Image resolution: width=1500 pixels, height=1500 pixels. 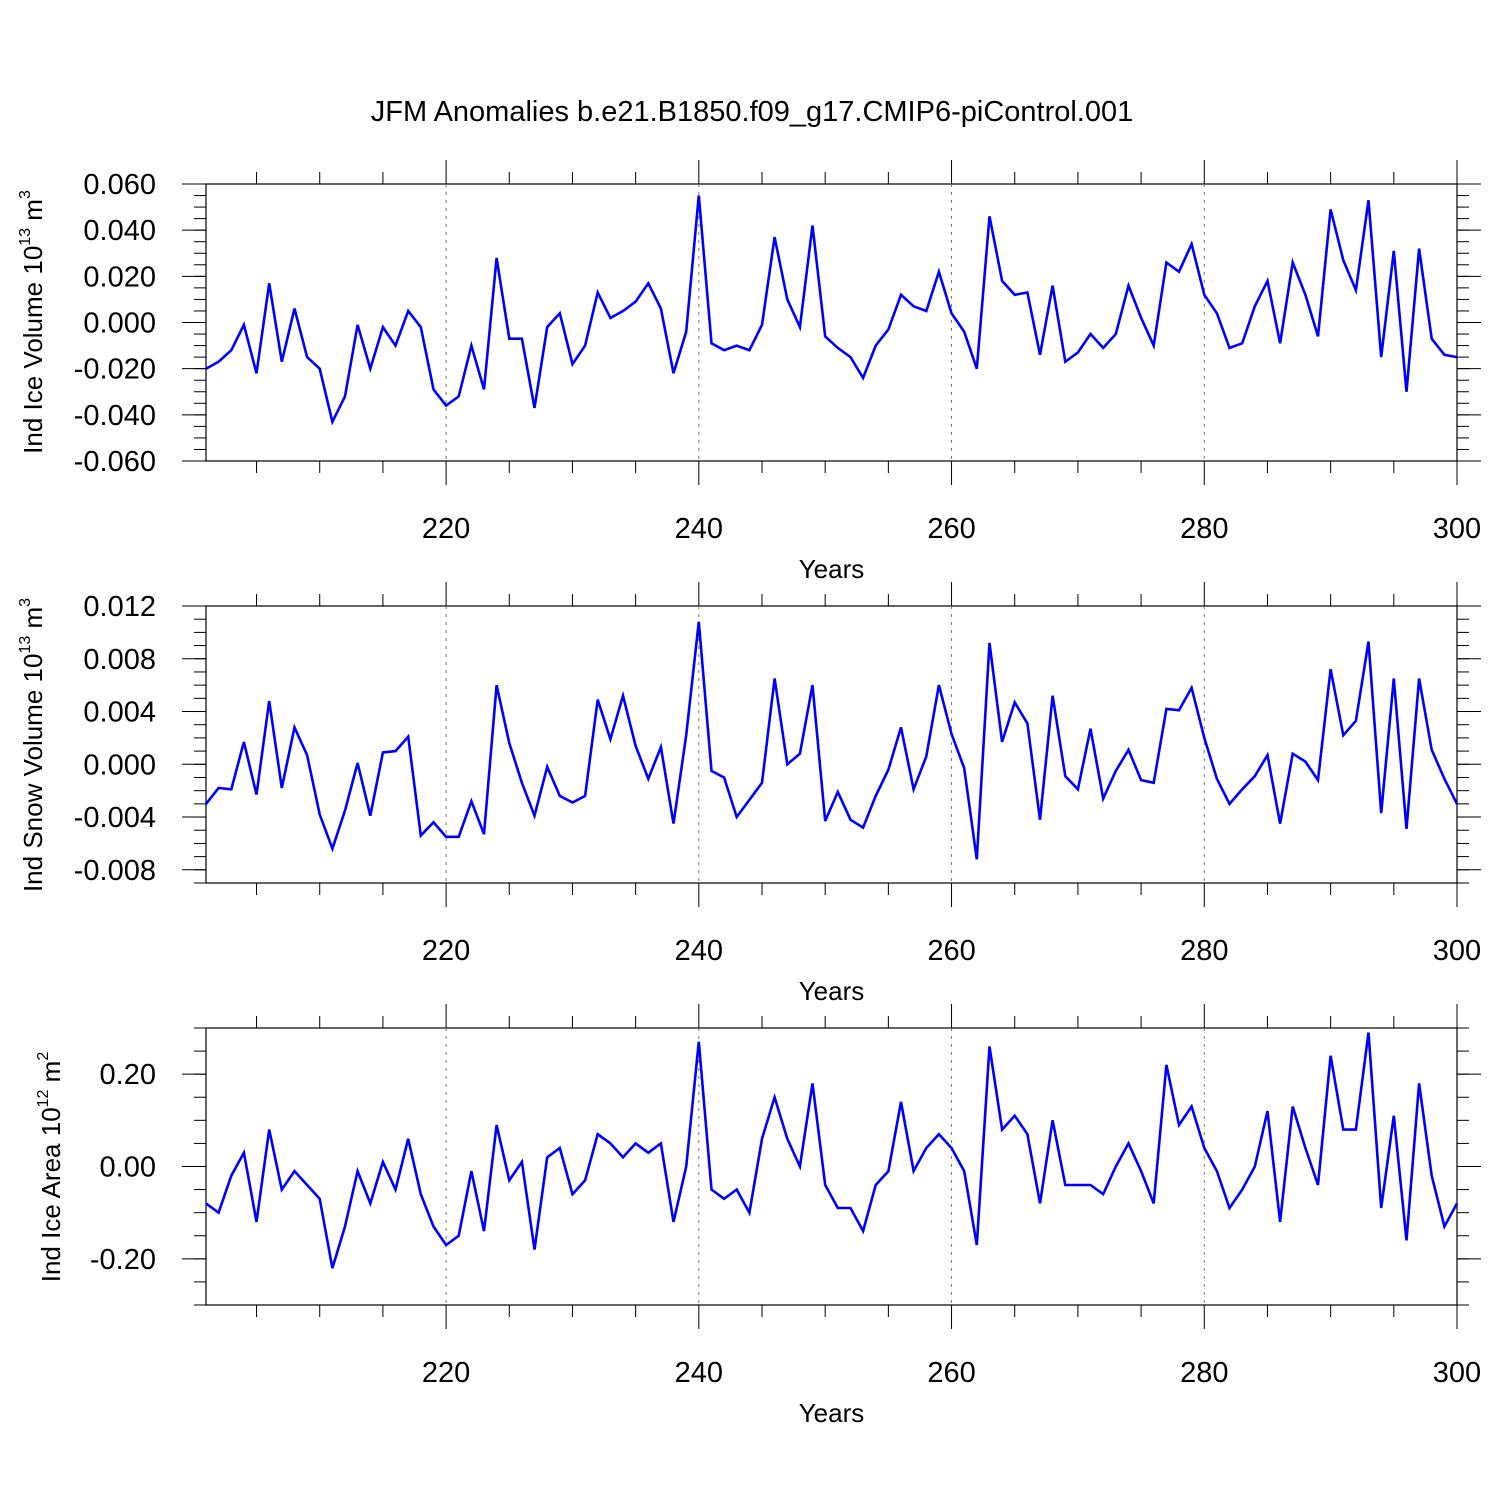 I want to click on snow-volume-x-tick-label: 220, so click(x=446, y=951).